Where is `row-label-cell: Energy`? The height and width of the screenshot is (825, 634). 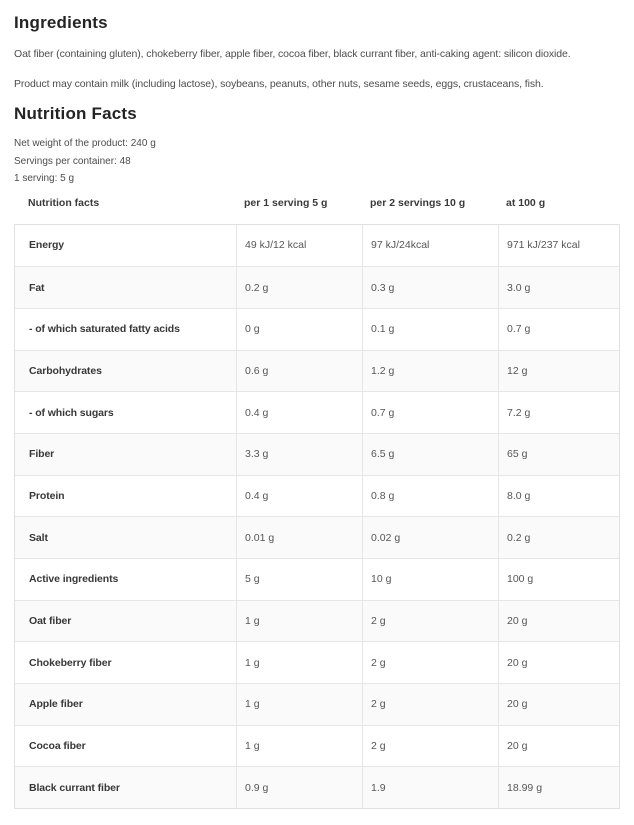
row-label-cell: Energy is located at coordinates (46, 245).